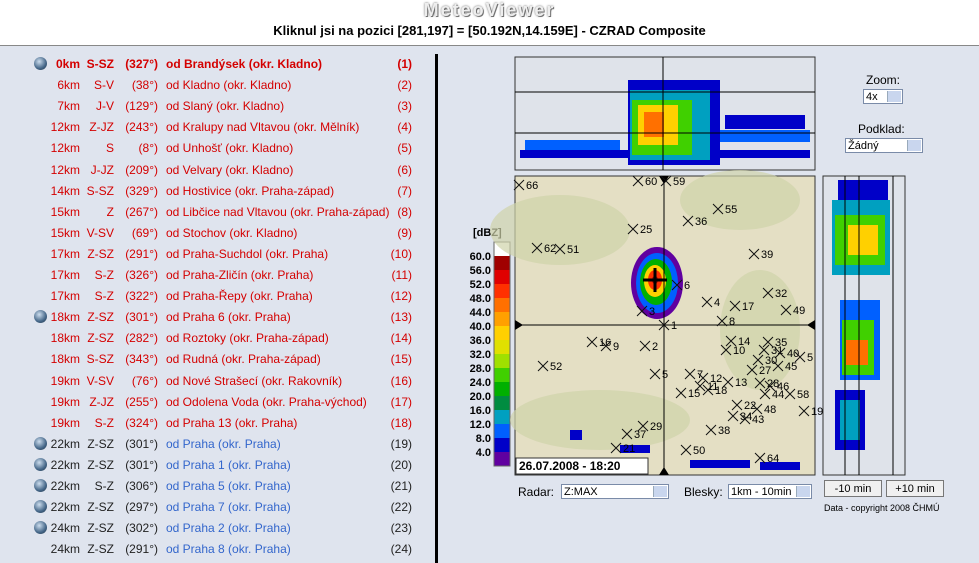 The height and width of the screenshot is (563, 979). I want to click on place-link: od Kladno (okr. Kladno), so click(229, 85).